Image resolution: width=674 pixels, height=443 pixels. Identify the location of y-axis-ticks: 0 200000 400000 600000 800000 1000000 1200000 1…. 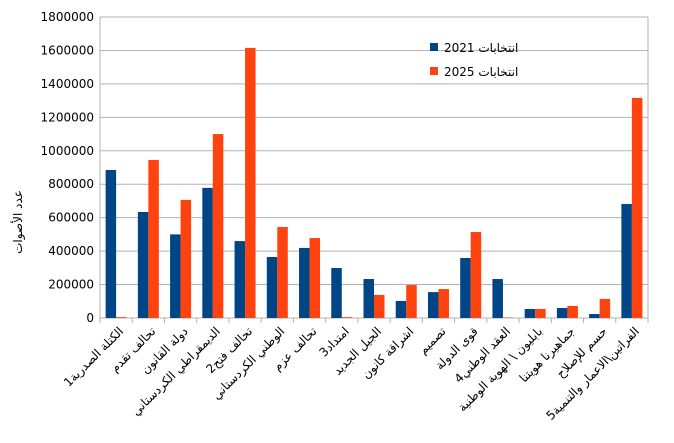
(67, 167).